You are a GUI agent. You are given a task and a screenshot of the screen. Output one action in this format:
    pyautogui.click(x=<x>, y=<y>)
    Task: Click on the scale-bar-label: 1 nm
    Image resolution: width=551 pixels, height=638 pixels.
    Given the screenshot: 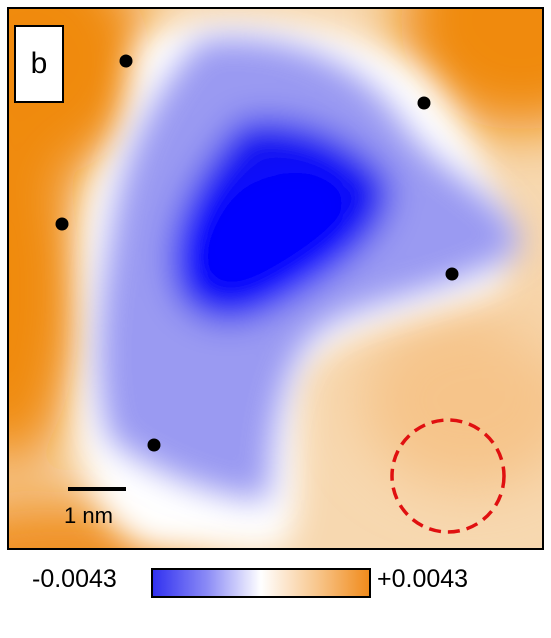 What is the action you would take?
    pyautogui.click(x=88, y=515)
    